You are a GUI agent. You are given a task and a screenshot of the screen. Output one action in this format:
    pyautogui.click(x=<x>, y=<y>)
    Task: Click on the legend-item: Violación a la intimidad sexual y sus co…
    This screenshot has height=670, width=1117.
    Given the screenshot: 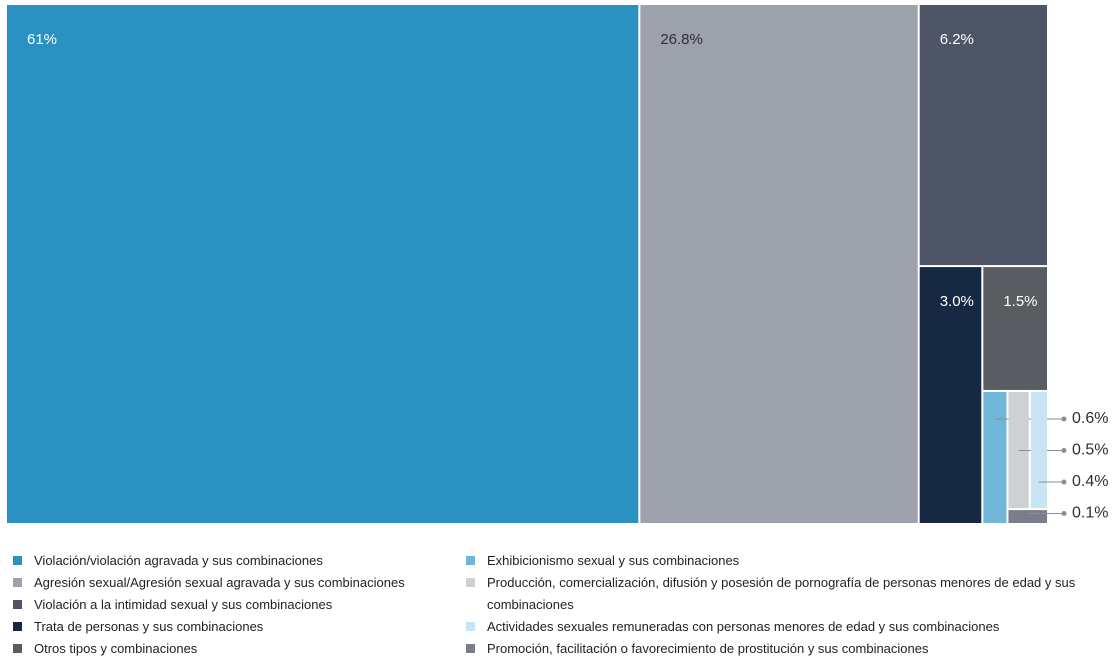 What is the action you would take?
    pyautogui.click(x=230, y=605)
    